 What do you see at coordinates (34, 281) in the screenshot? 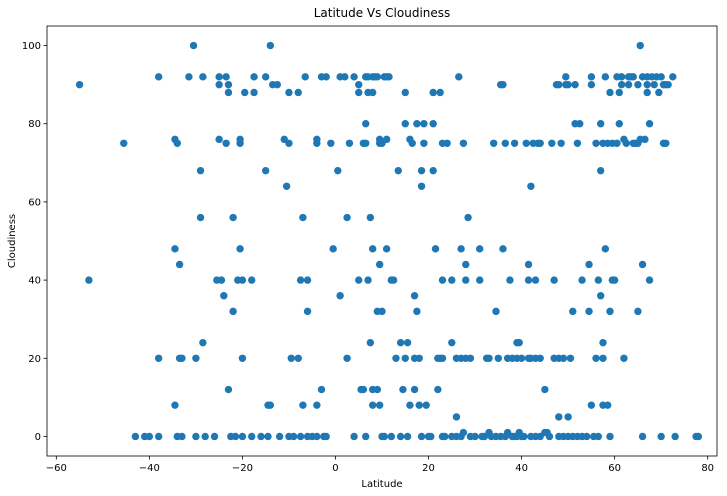
I see `y-tick-label: 40` at bounding box center [34, 281].